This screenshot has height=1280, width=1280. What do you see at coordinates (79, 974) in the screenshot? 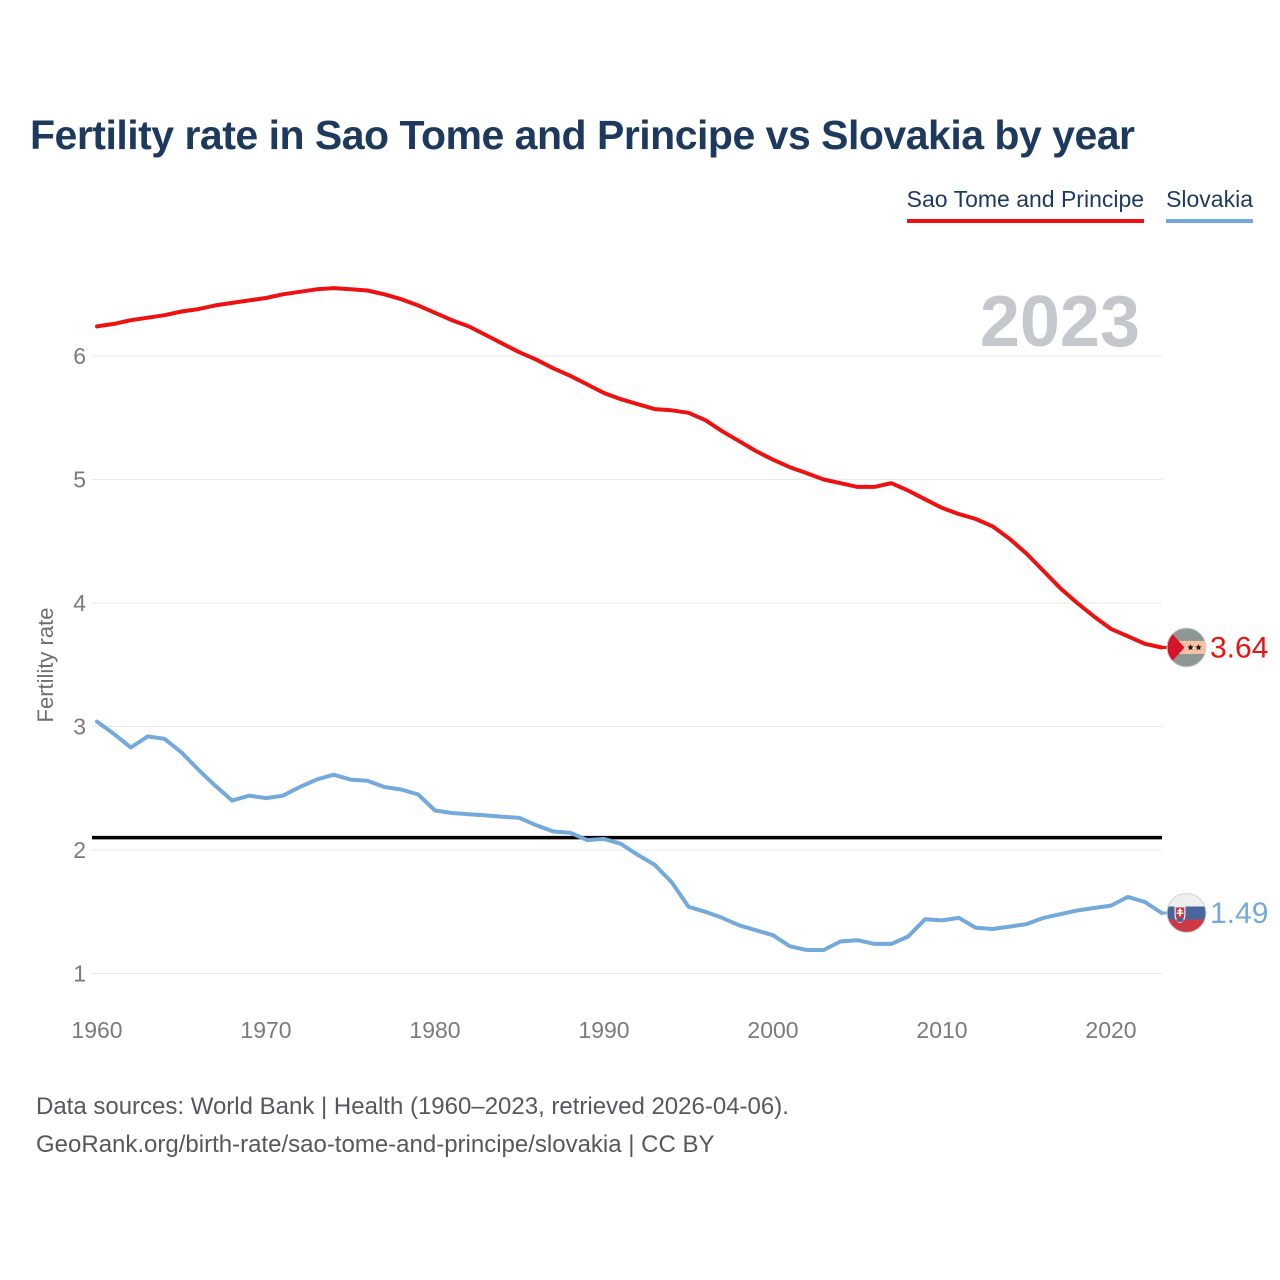
I see `y-tick-label-1: 1` at bounding box center [79, 974].